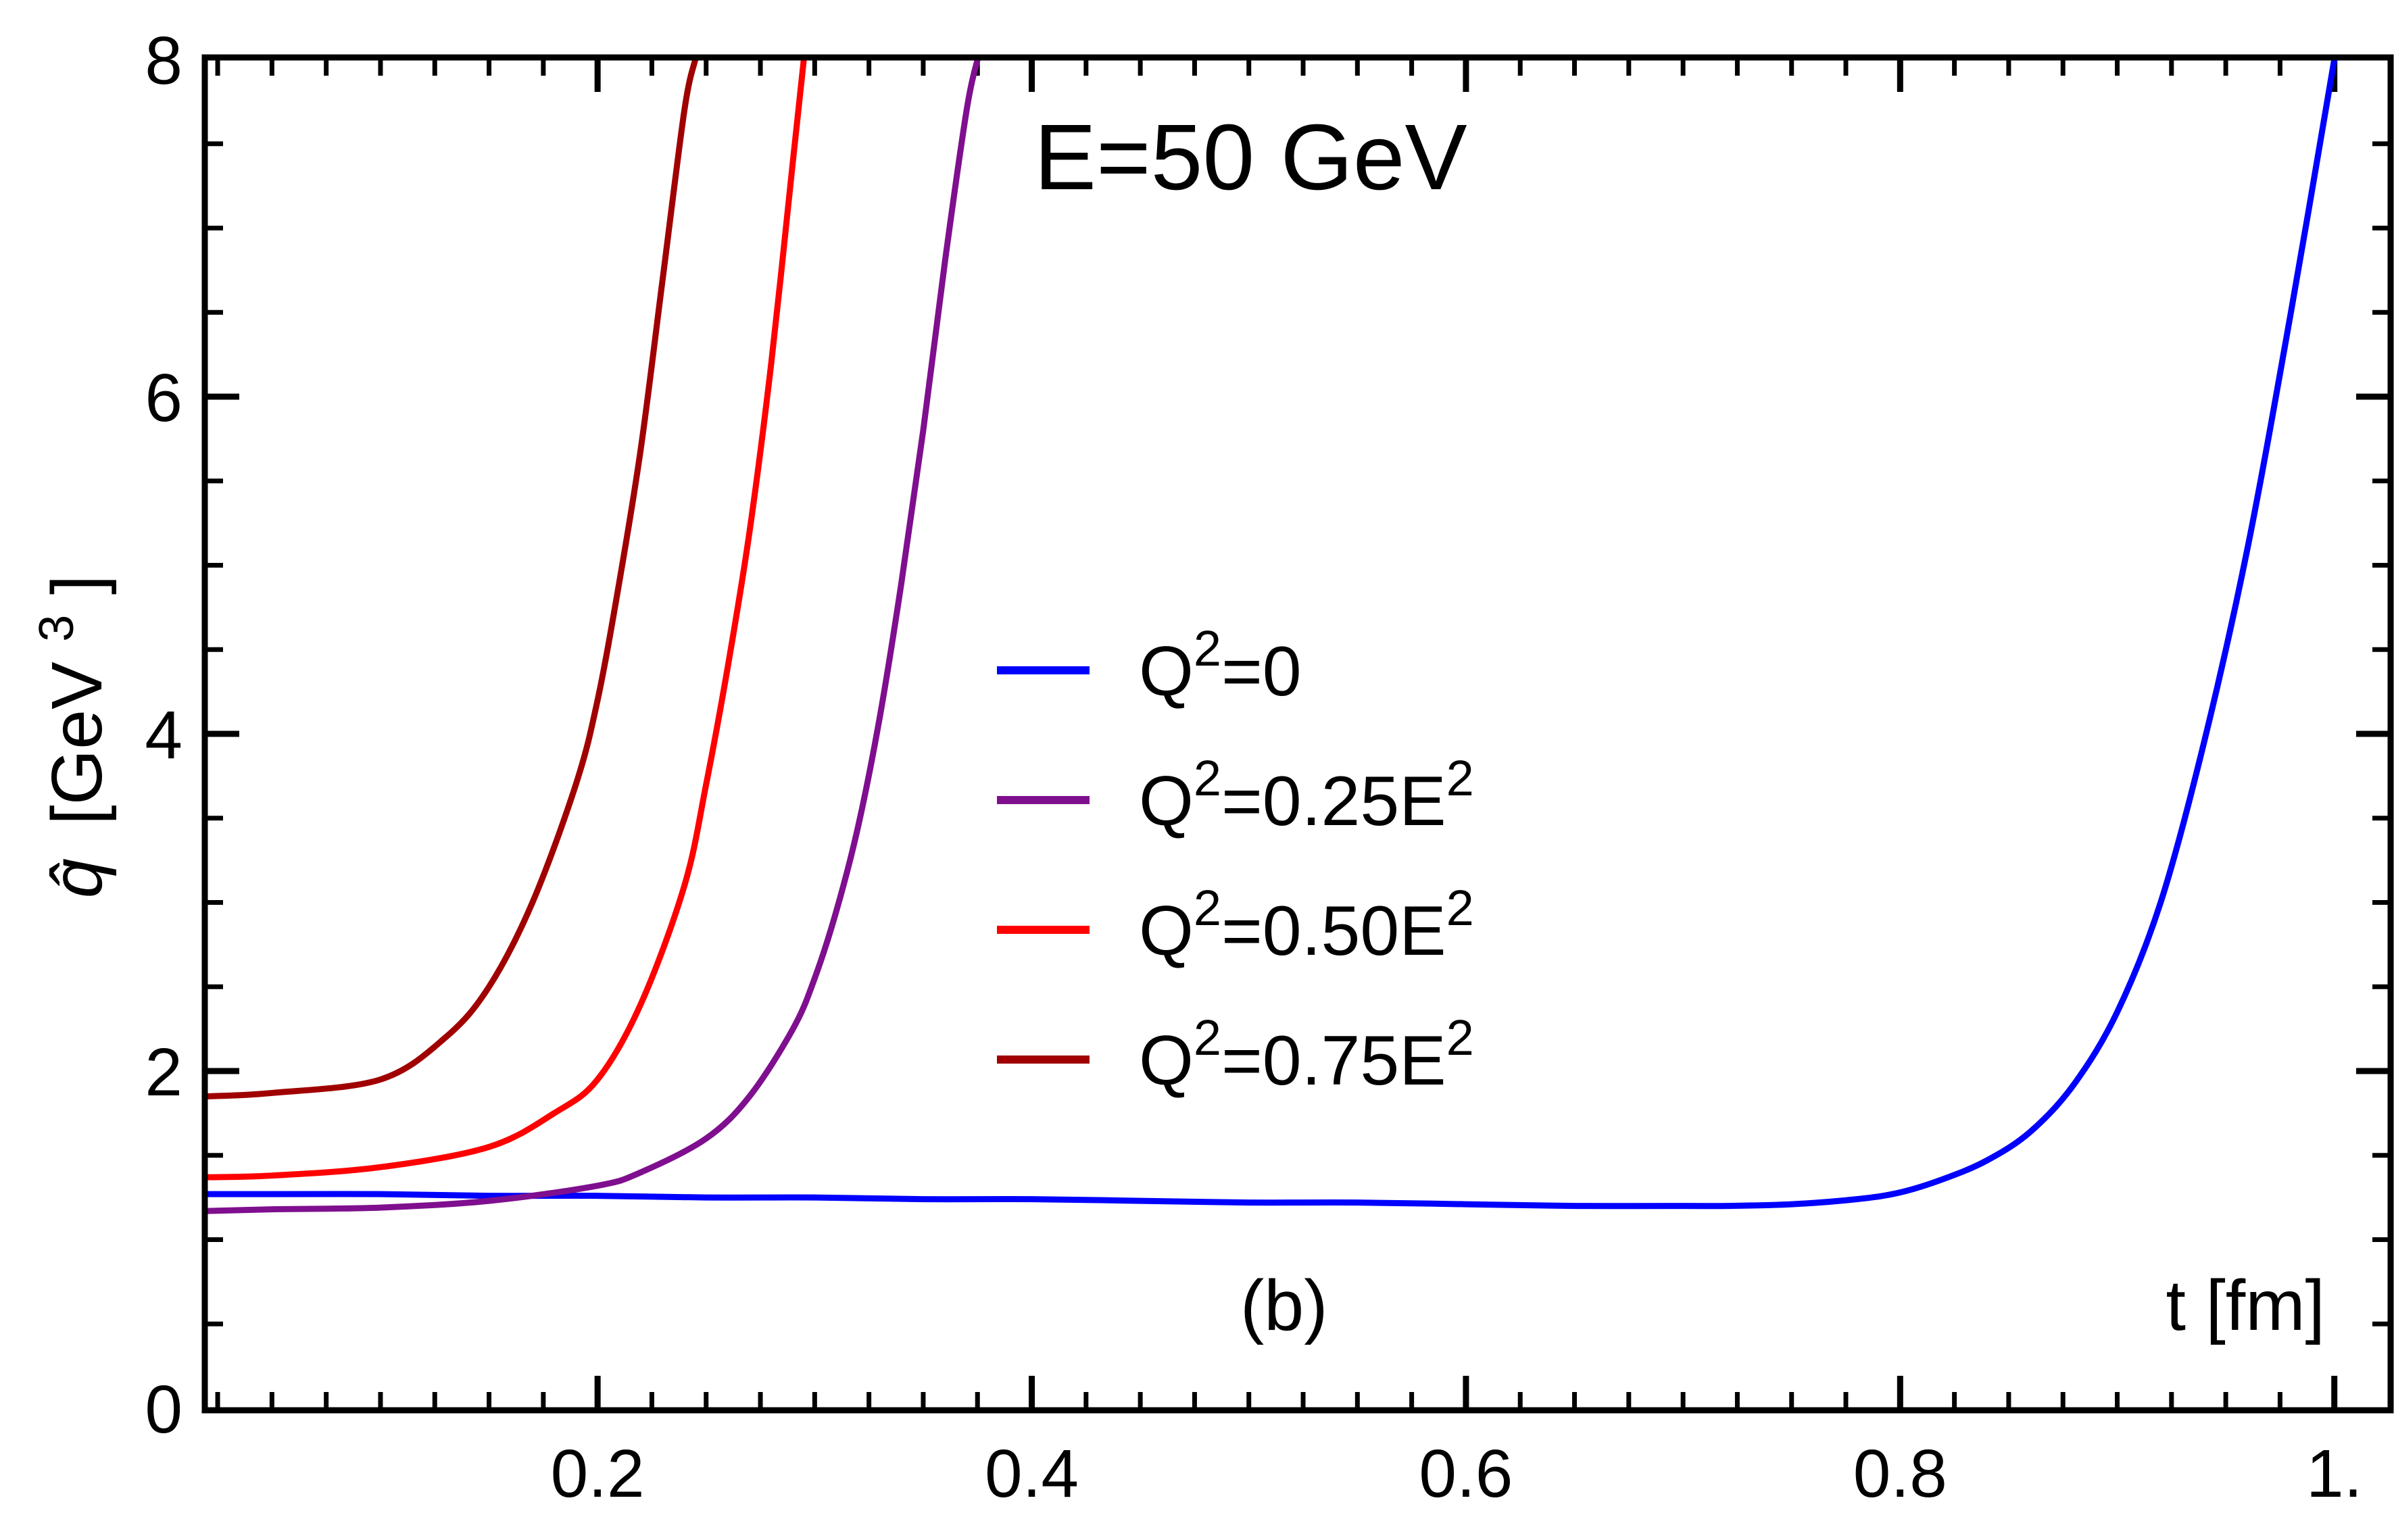  What do you see at coordinates (57, 628) in the screenshot?
I see `y-axis-unit-exp: 3` at bounding box center [57, 628].